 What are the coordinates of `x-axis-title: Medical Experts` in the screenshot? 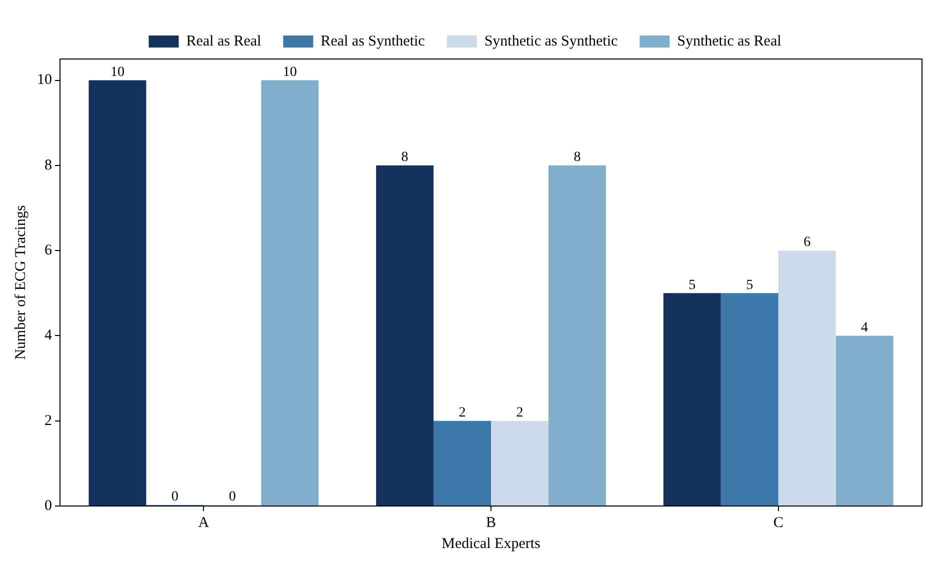 It's located at (491, 544).